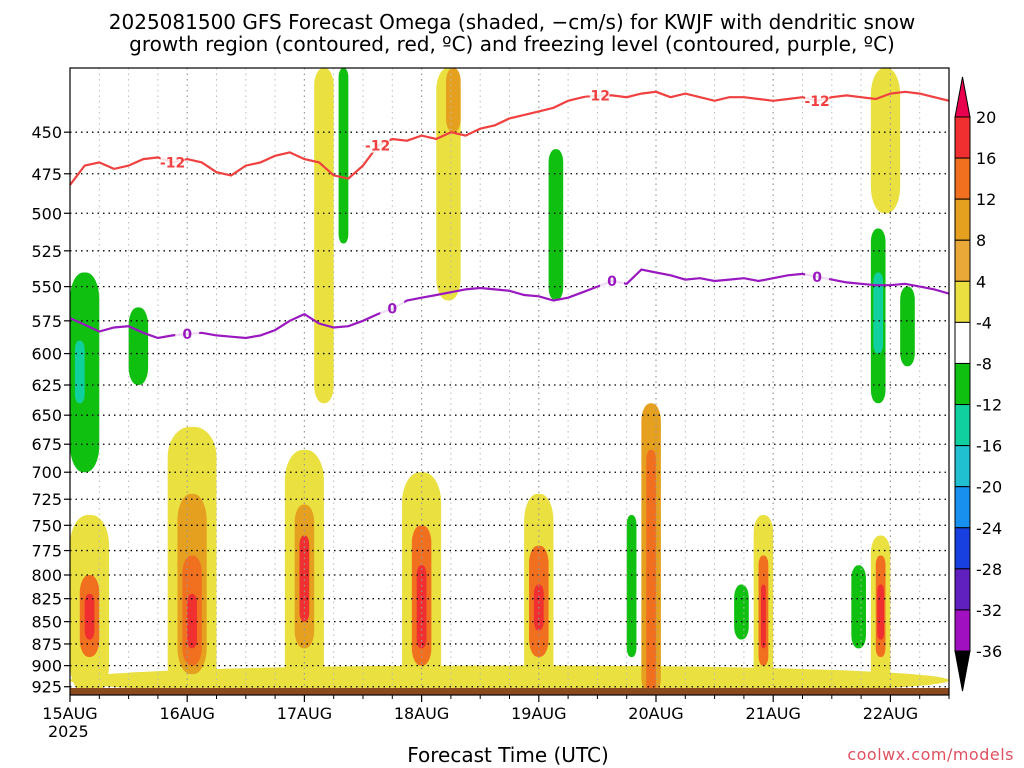 Image resolution: width=1024 pixels, height=768 pixels. Describe the element at coordinates (930, 754) in the screenshot. I see `credit-text: coolwx.com/models` at that location.